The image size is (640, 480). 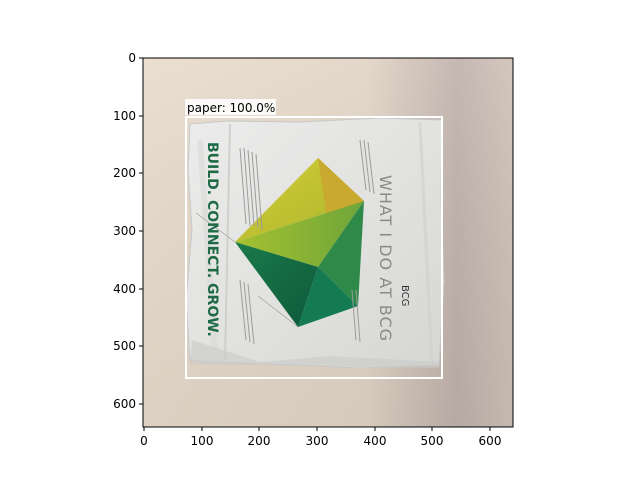 I want to click on x-tick-label: 600, so click(x=490, y=441).